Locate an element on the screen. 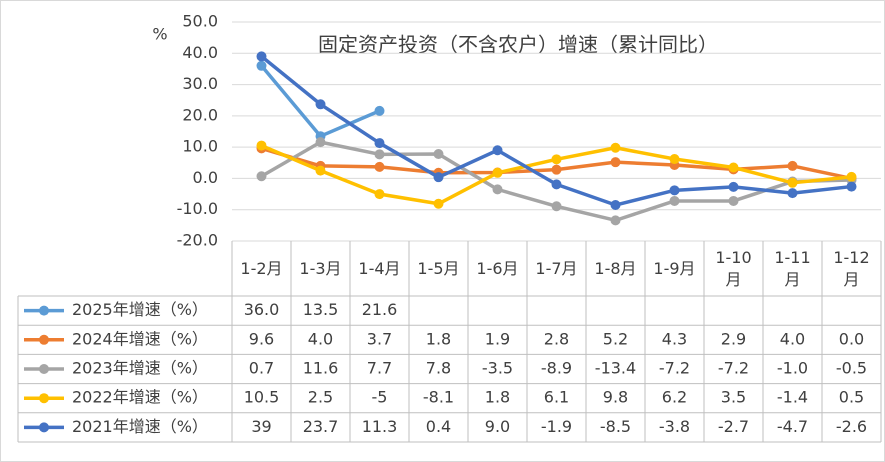 This screenshot has height=462, width=885. table-value: 36.0 is located at coordinates (262, 309).